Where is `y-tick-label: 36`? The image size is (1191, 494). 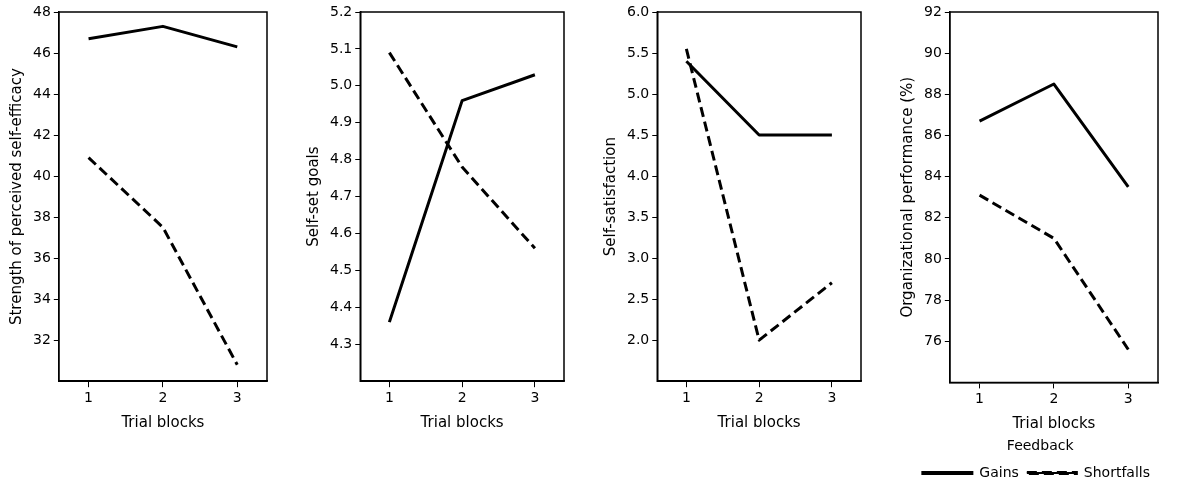 y-tick-label: 36 is located at coordinates (41, 256).